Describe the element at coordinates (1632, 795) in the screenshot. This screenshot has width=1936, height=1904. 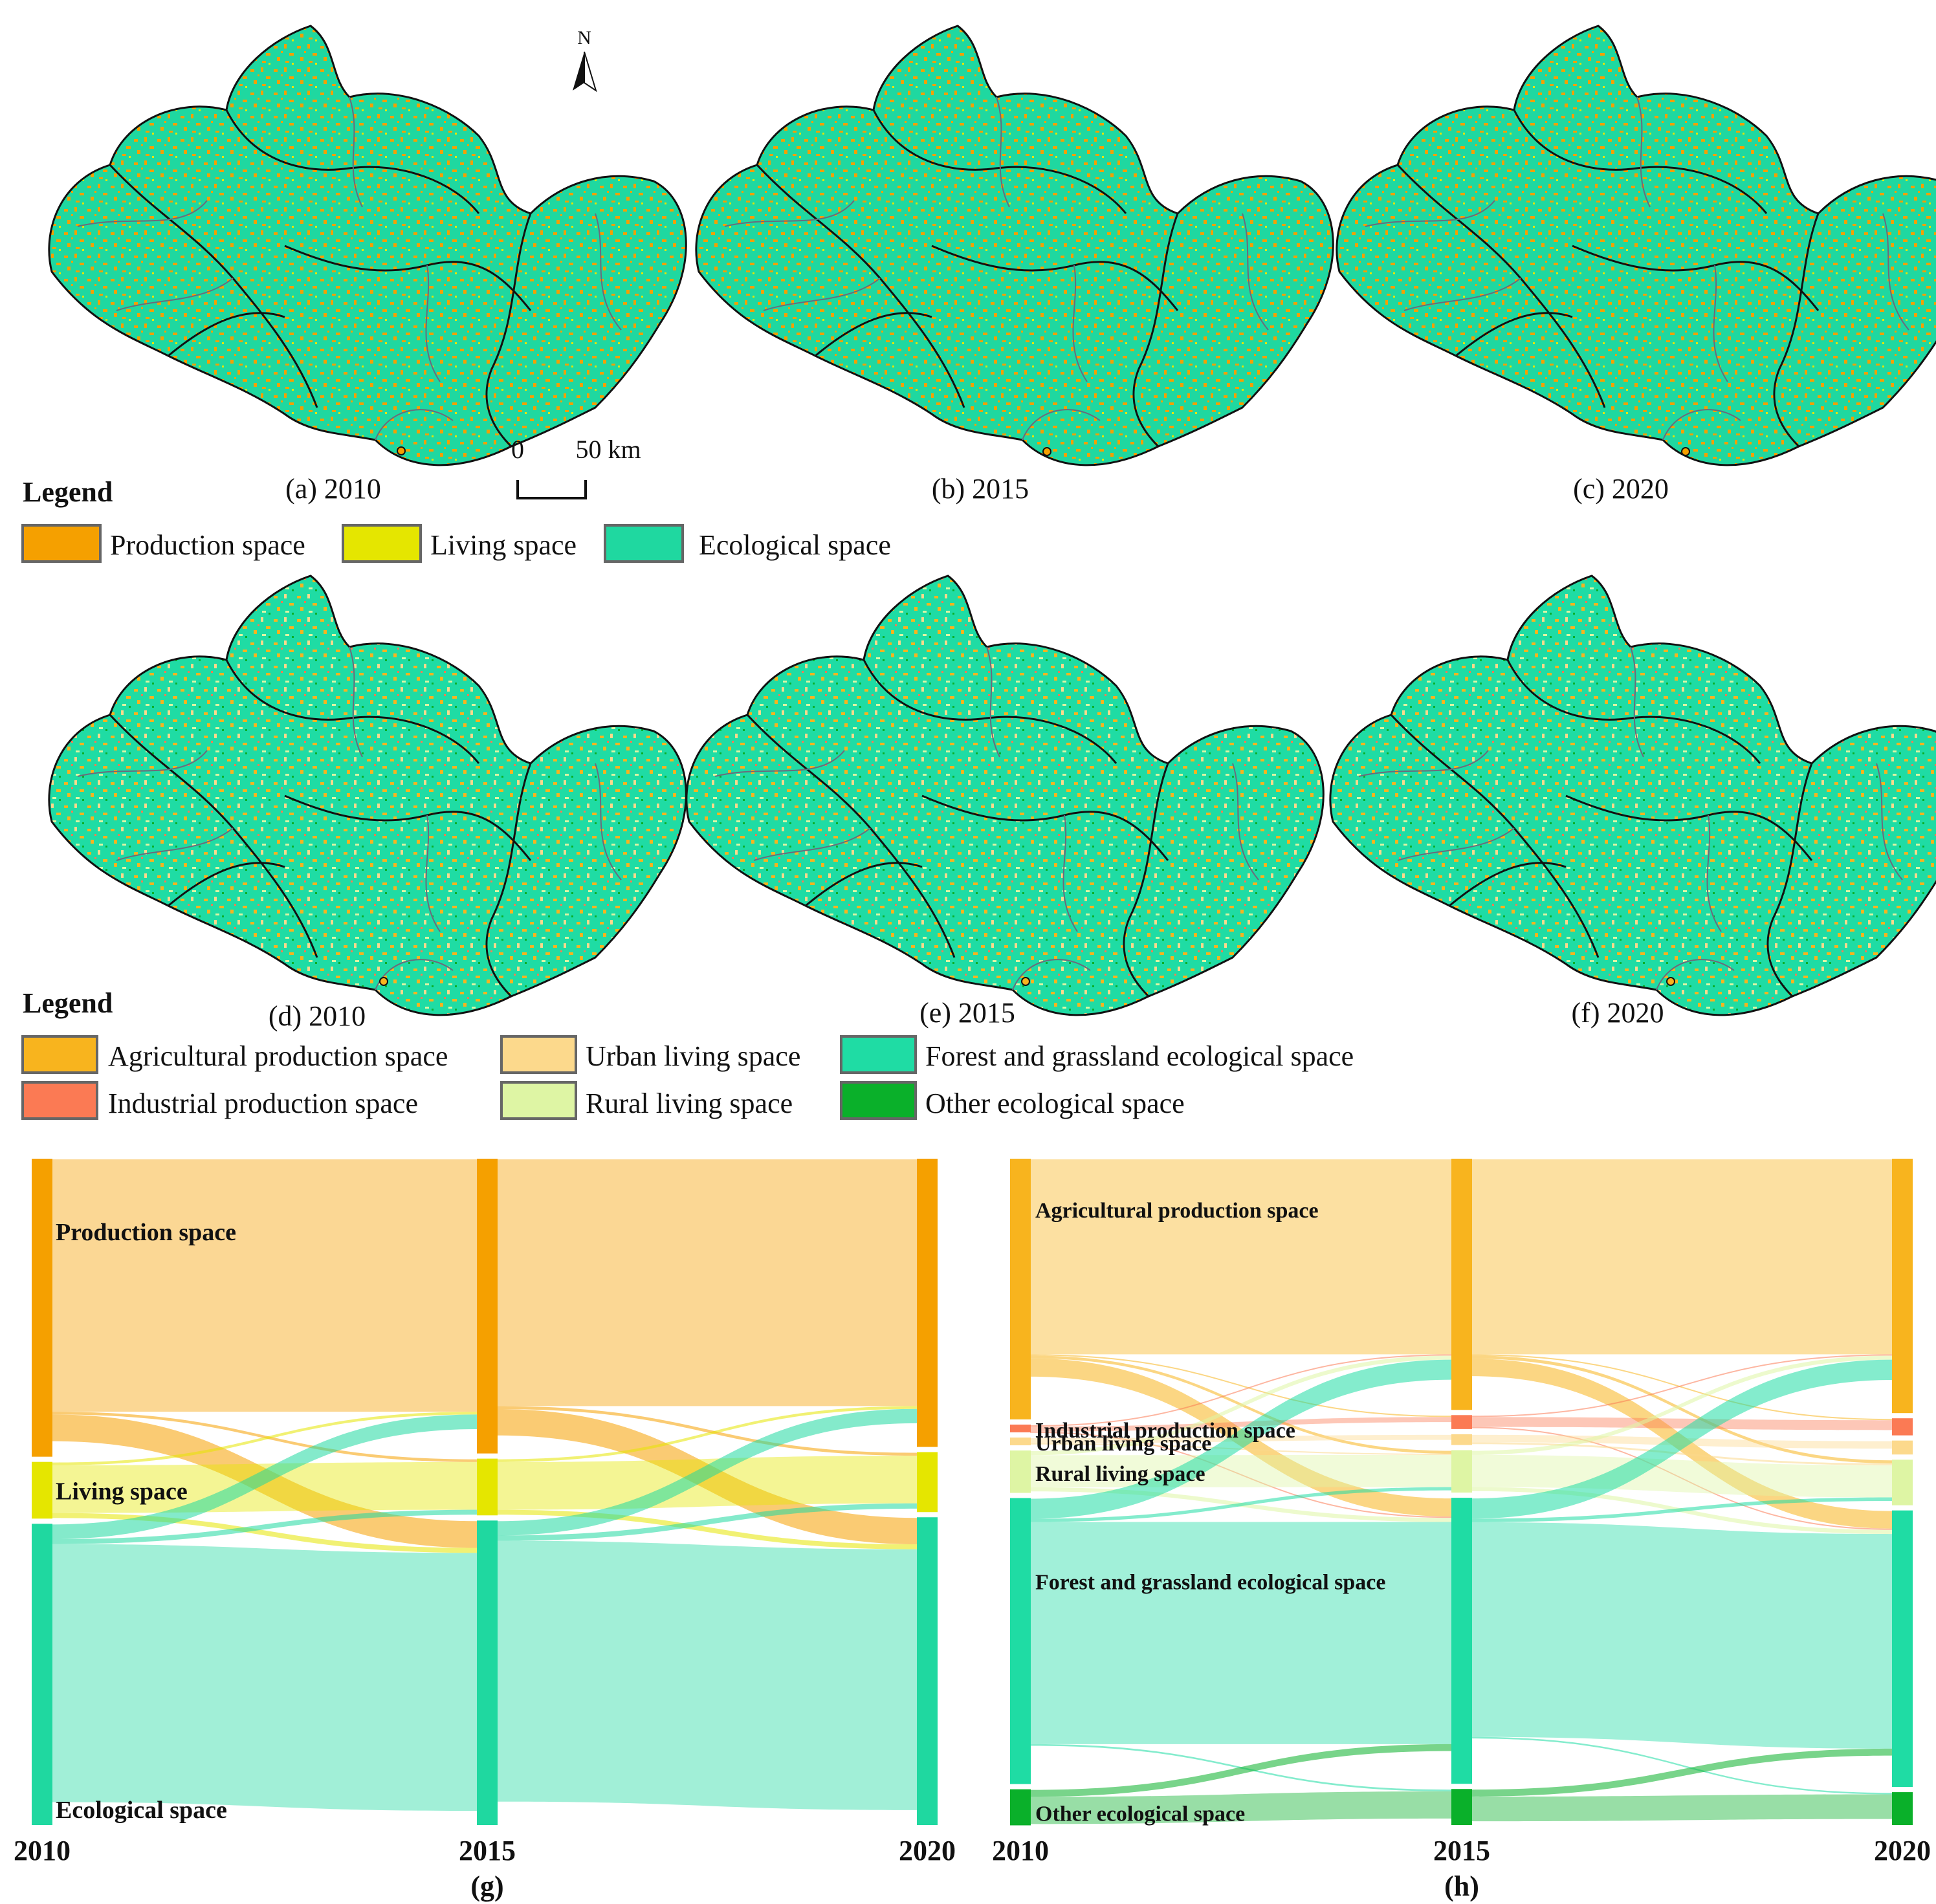
I see `map-f` at that location.